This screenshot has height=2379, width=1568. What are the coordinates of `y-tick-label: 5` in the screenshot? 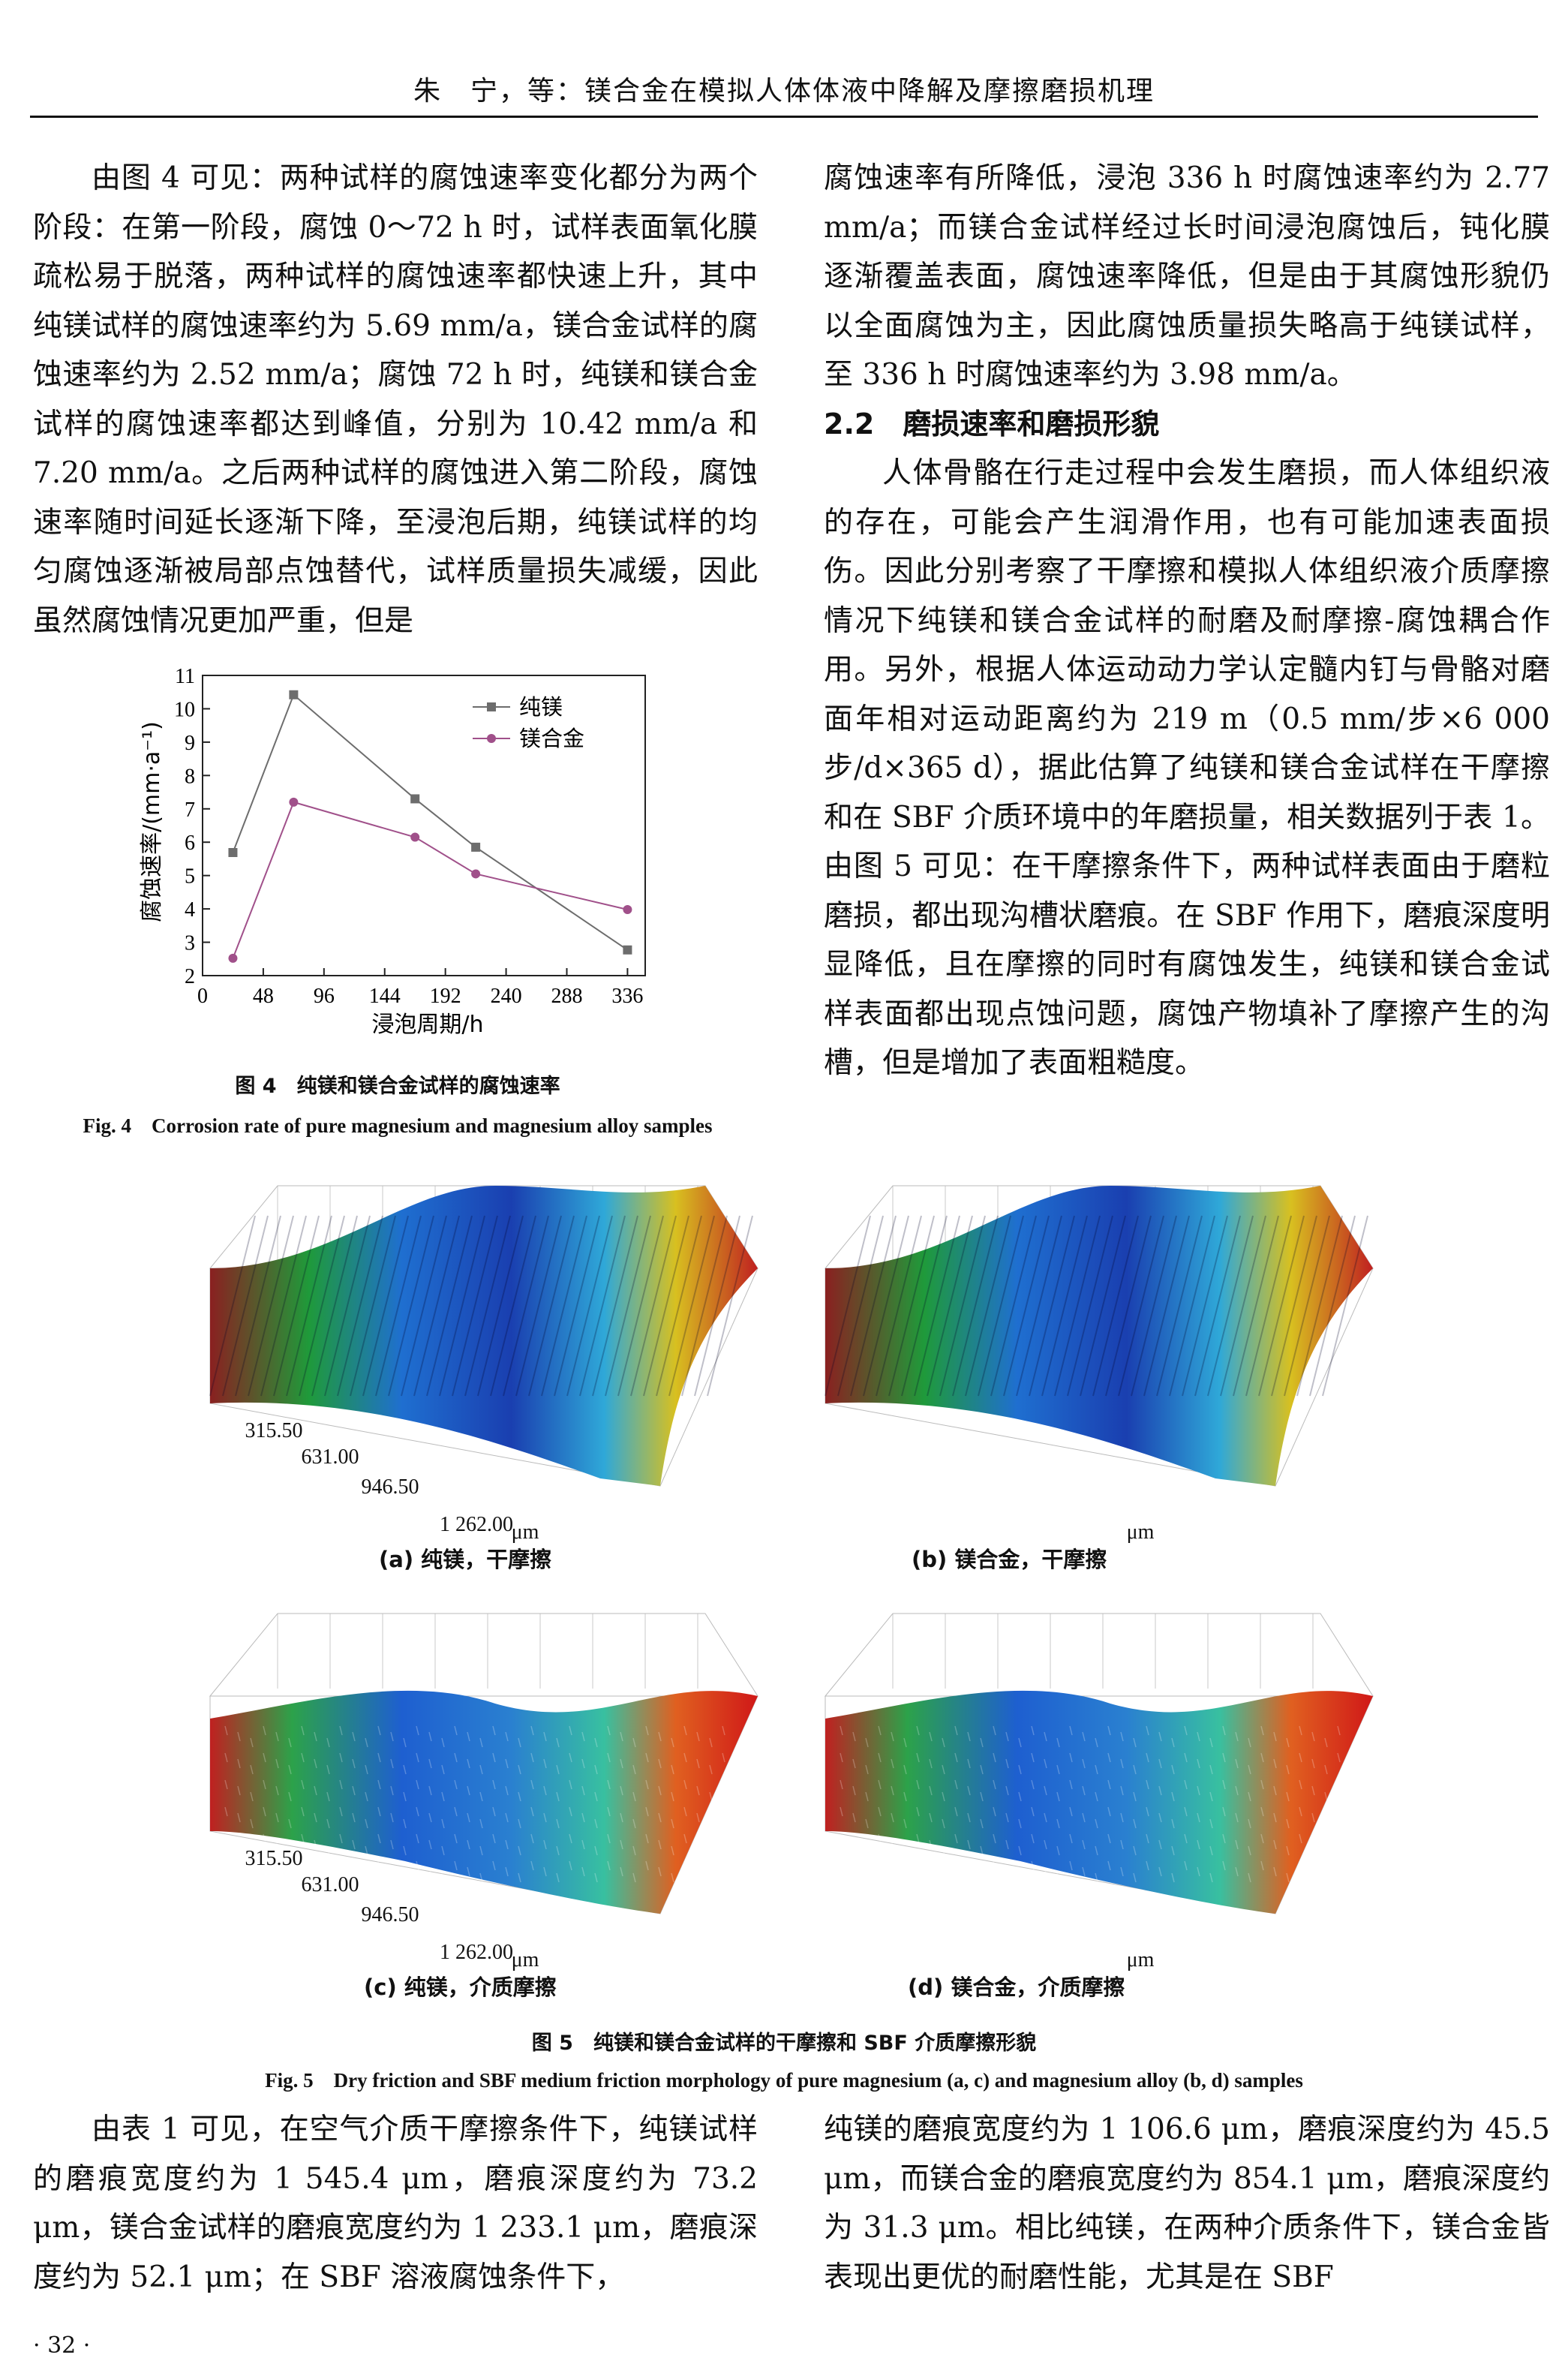 It's located at (190, 877).